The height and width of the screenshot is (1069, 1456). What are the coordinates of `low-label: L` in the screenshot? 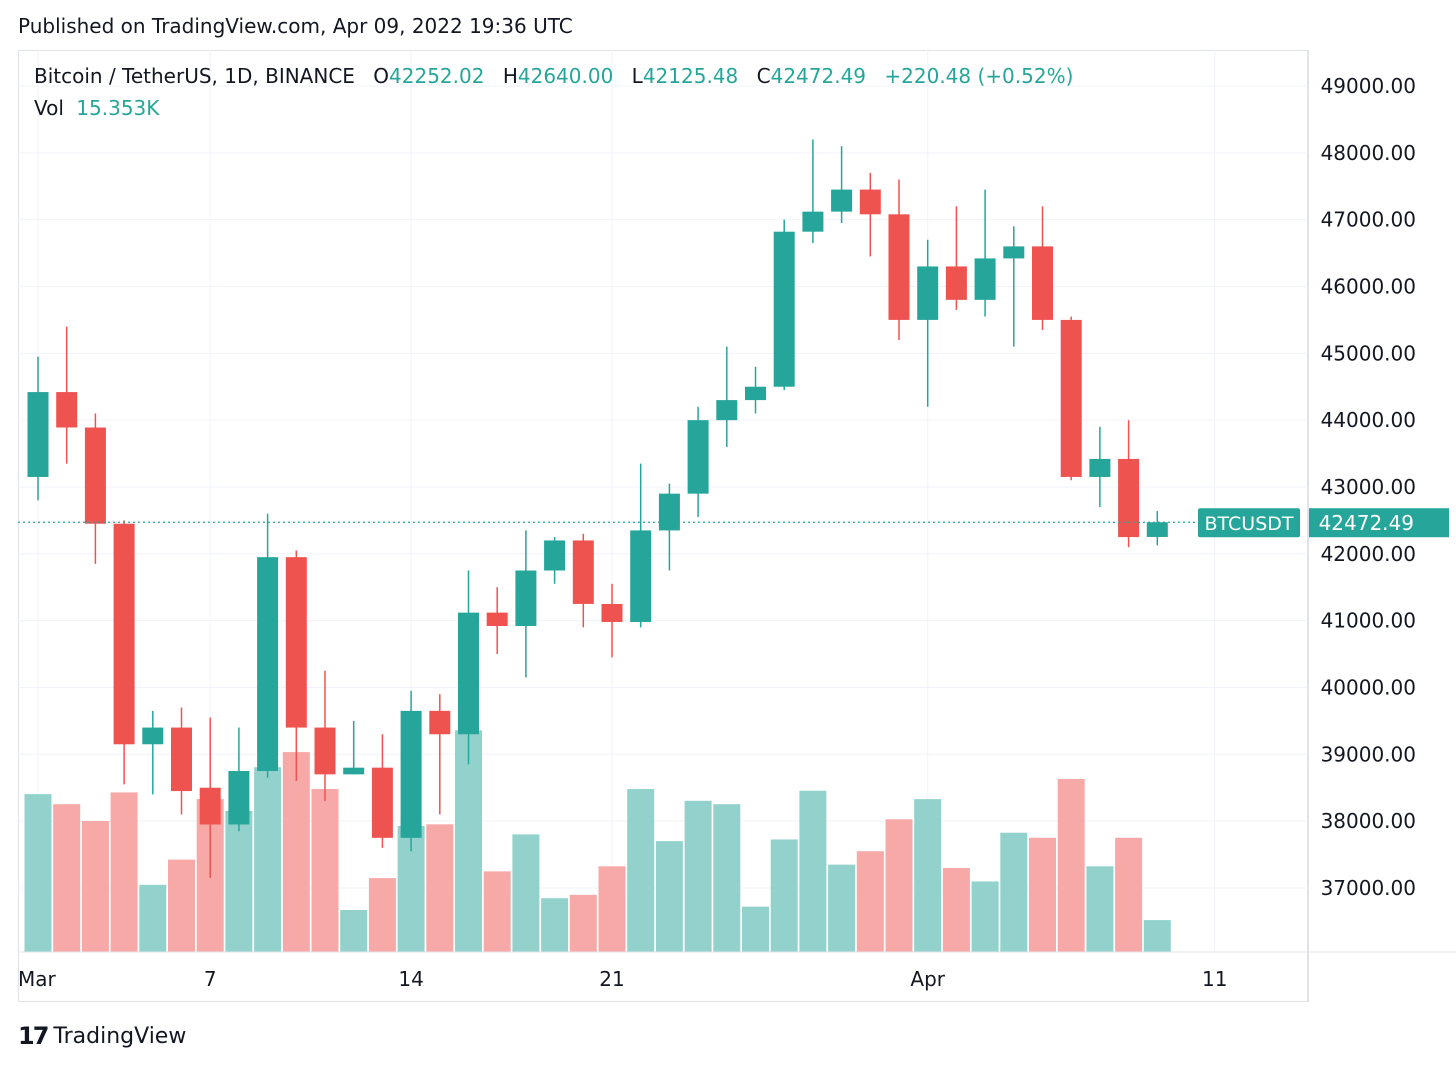 It's located at (637, 76).